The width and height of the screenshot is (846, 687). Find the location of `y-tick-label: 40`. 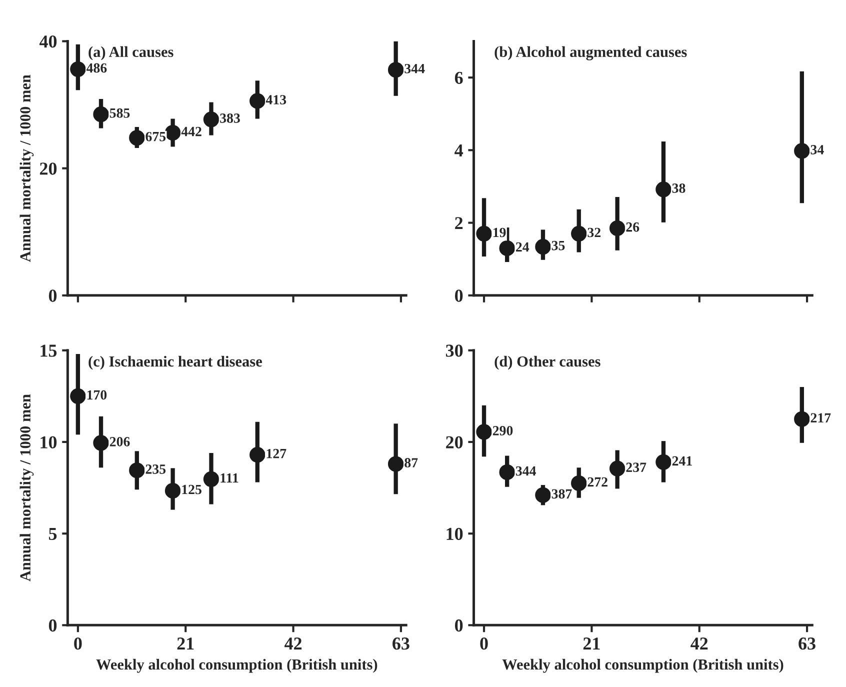

y-tick-label: 40 is located at coordinates (48, 41).